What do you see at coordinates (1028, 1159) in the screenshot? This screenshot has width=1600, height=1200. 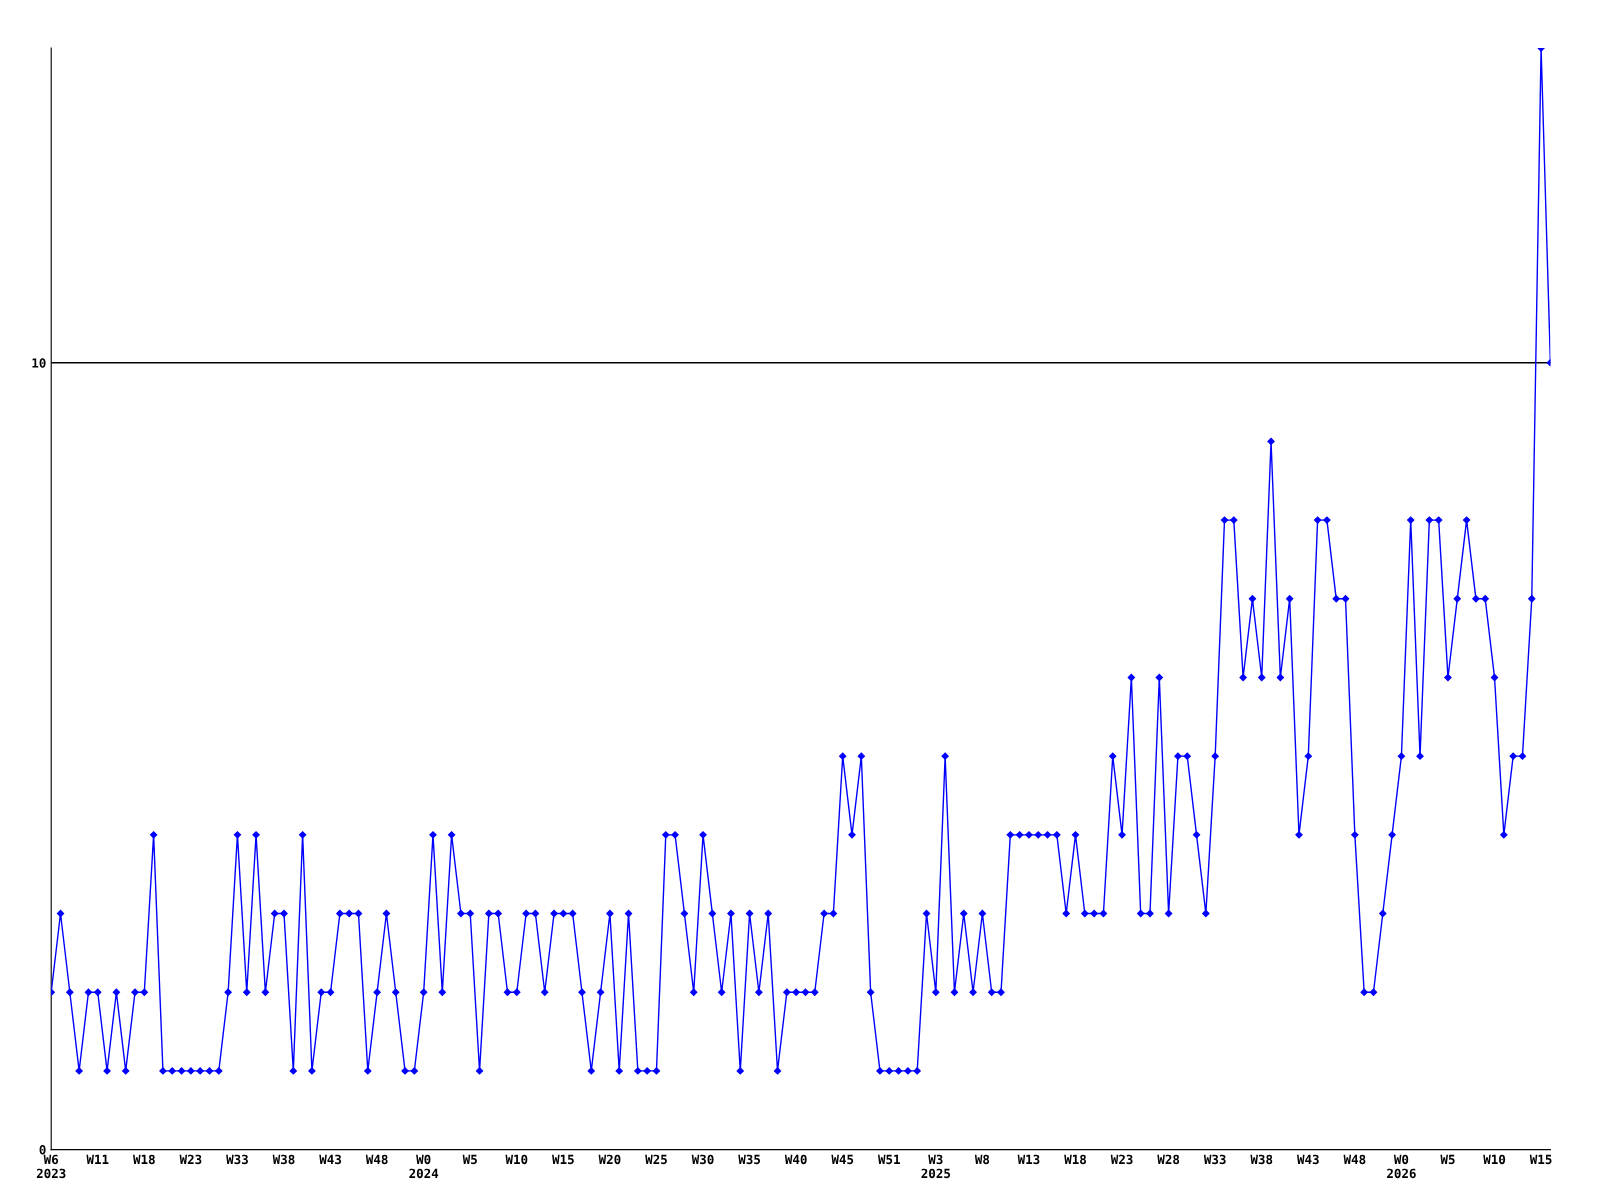 I see `x-tick-label: W13` at bounding box center [1028, 1159].